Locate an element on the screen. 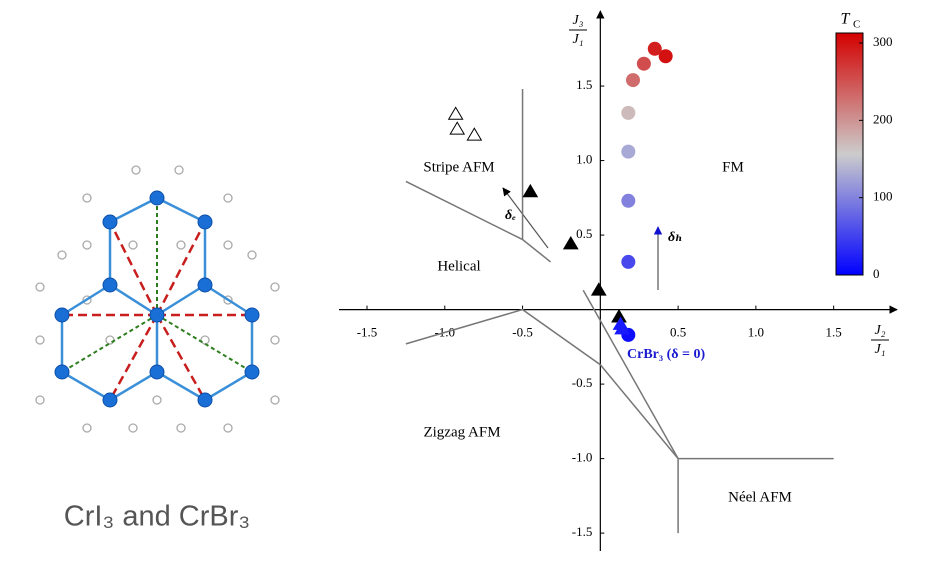  y-tick-label: -0.5 is located at coordinates (582, 382).